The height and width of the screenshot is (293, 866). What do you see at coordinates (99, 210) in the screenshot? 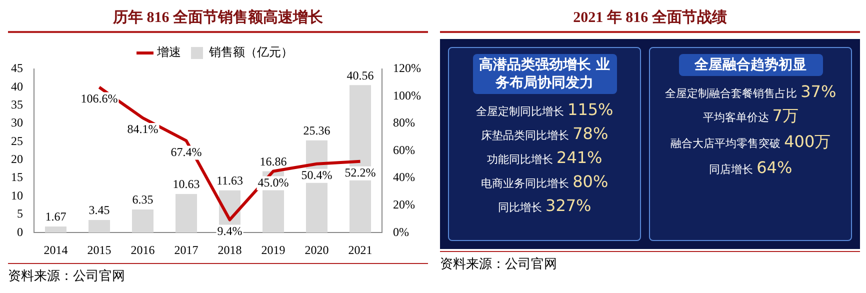
I see `data-label: 3.45` at bounding box center [99, 210].